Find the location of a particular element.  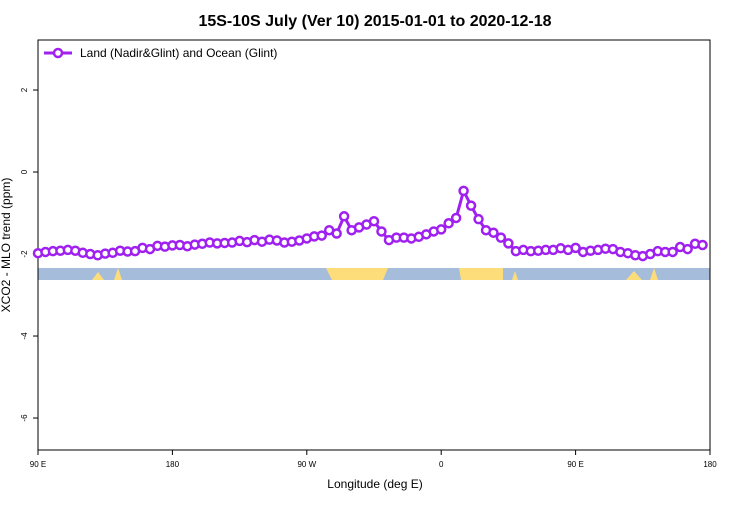

y-tick-label: -4 is located at coordinates (24, 336).